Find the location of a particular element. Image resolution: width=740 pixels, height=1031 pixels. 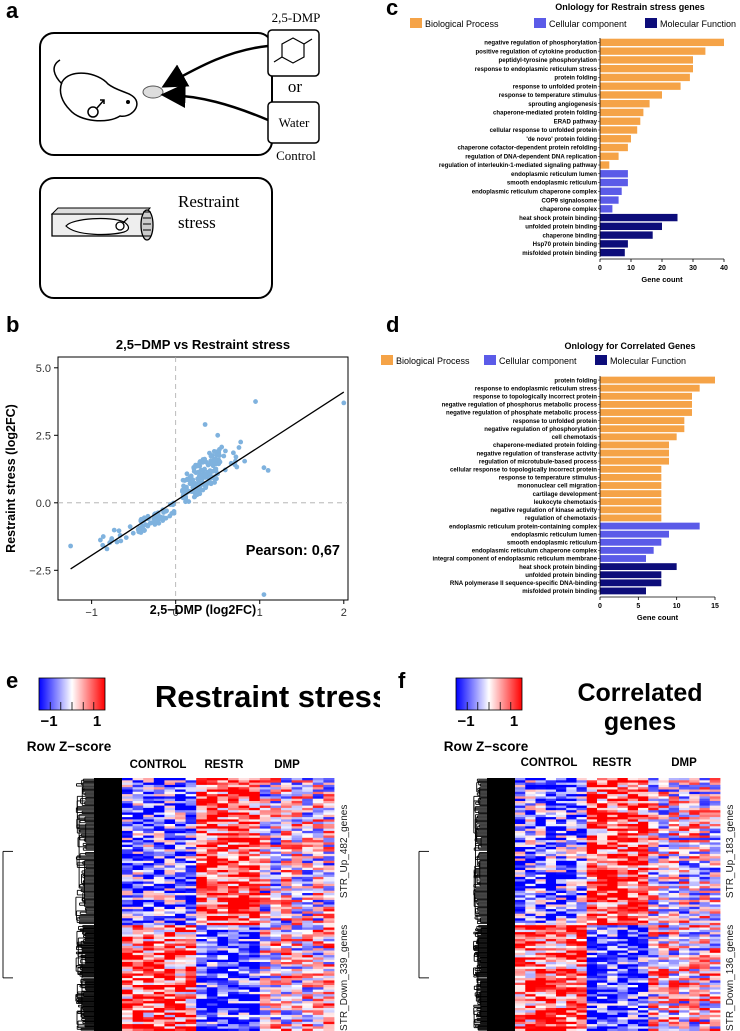

category-label: response to temperature stimulus is located at coordinates (548, 478).